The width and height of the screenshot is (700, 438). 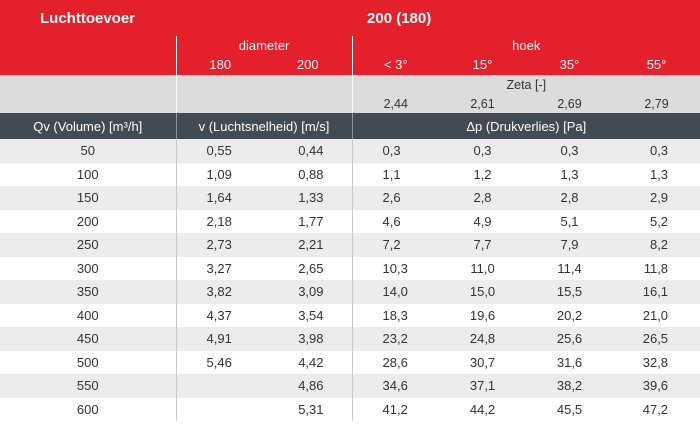 What do you see at coordinates (308, 245) in the screenshot?
I see `velocity-200-cell: 2,21` at bounding box center [308, 245].